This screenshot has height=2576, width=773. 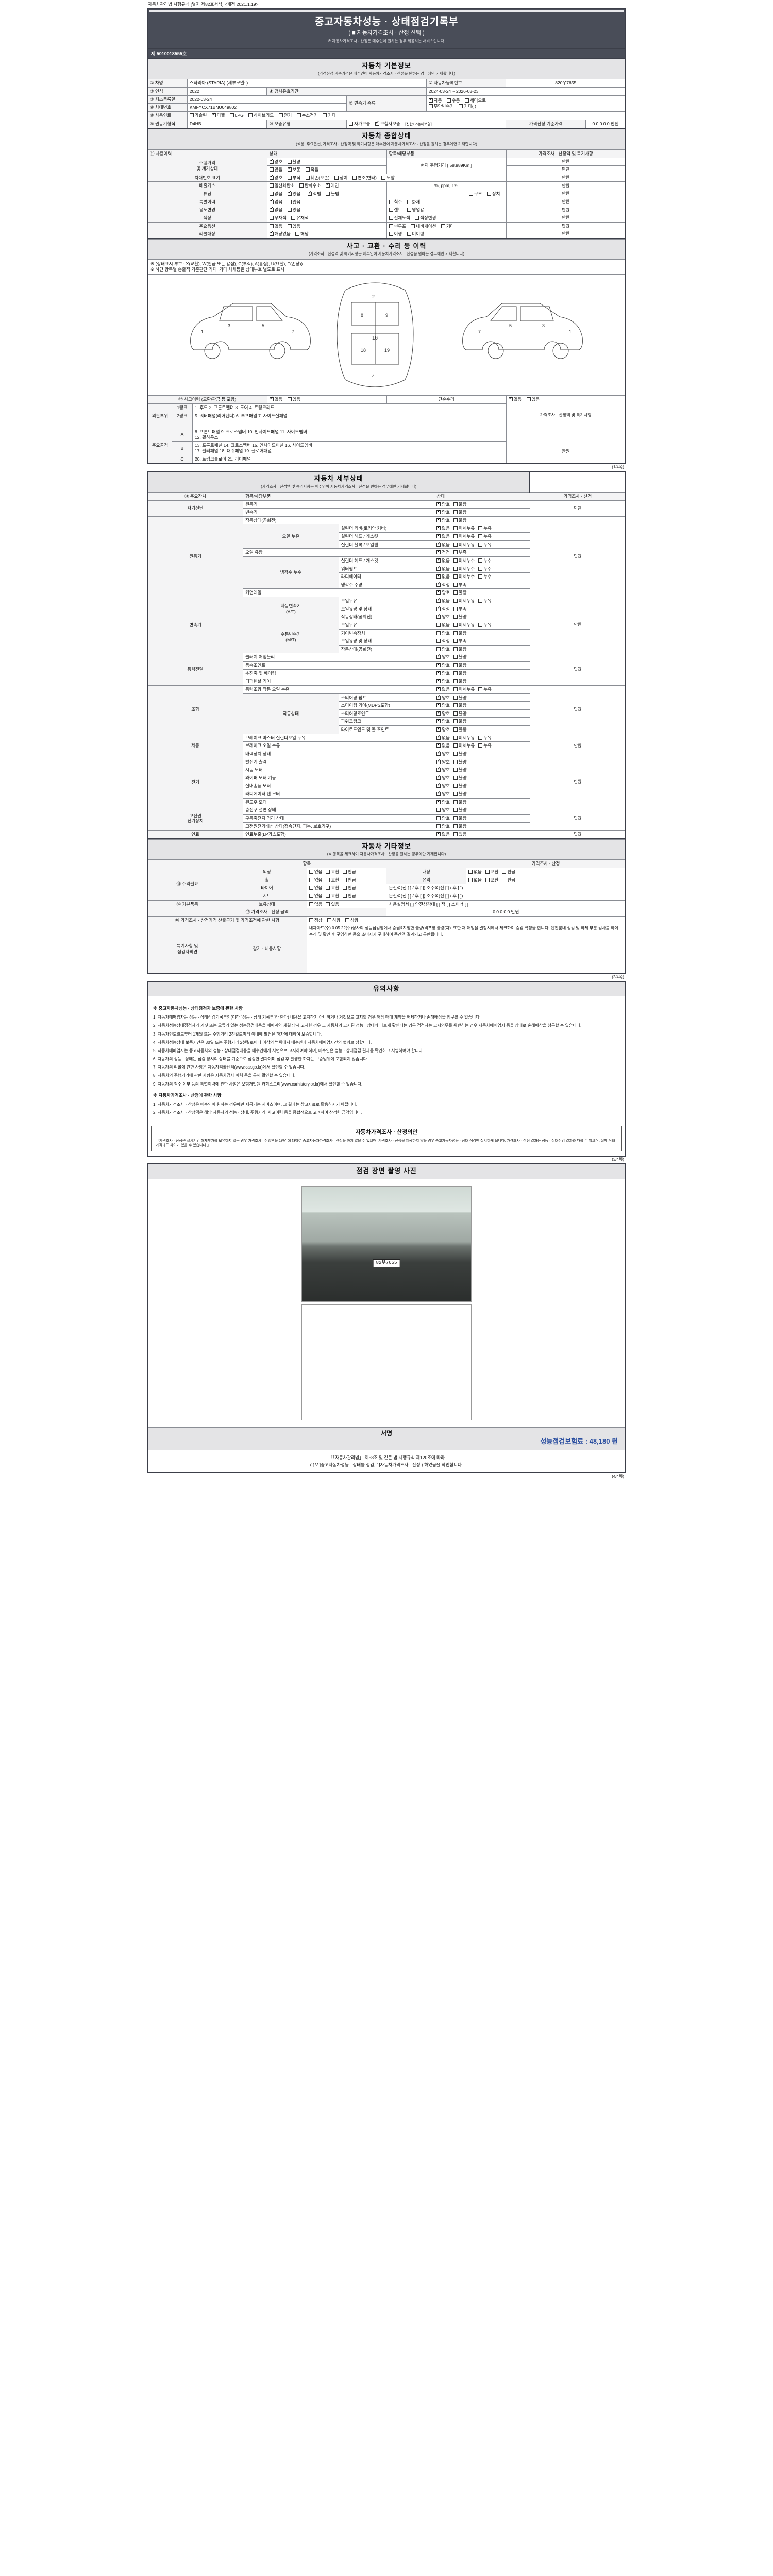 I want to click on opt-교환: 교환, so click(x=491, y=880).